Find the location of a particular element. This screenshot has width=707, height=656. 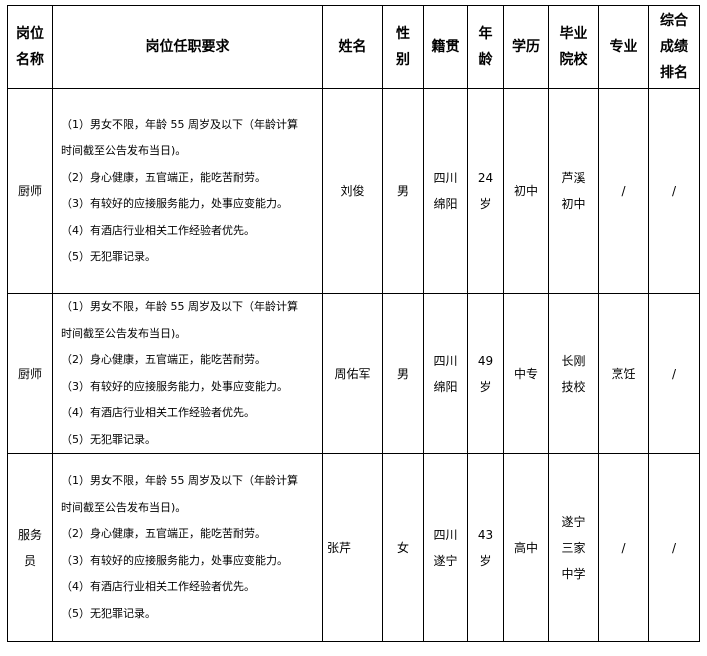

school-cell-text: 初中 is located at coordinates (573, 204).